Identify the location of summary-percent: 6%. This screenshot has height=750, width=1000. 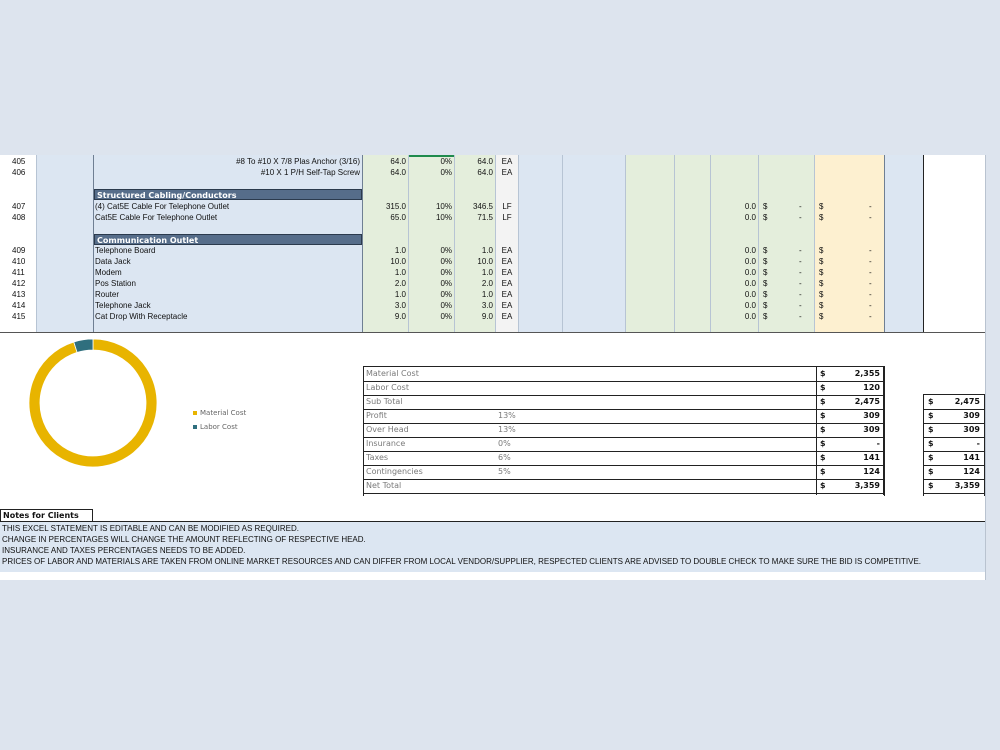
(504, 457).